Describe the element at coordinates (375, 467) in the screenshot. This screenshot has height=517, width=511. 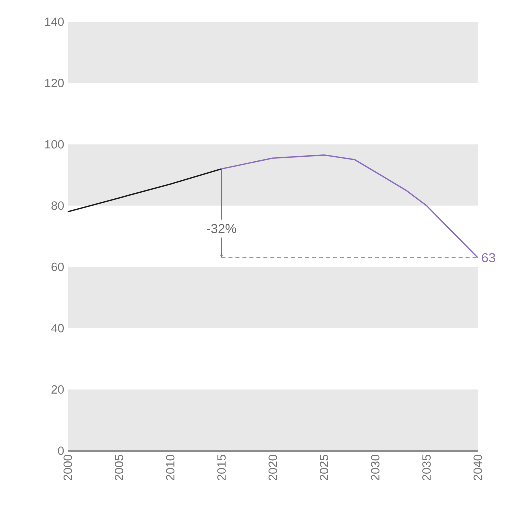
I see `x-tick-label: 2030` at that location.